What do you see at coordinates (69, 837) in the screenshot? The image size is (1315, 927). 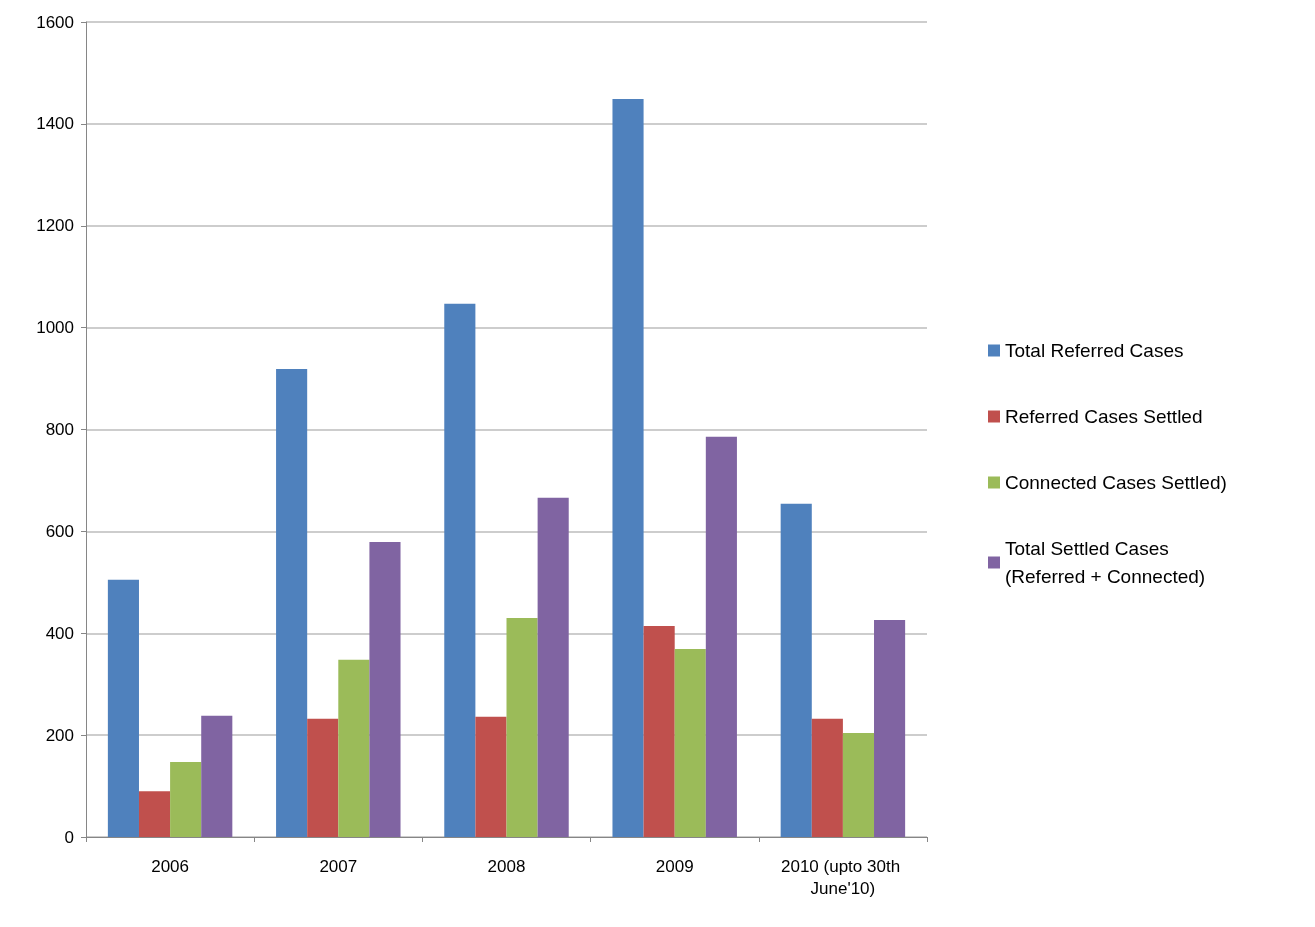 I see `y-tick-label: 0` at bounding box center [69, 837].